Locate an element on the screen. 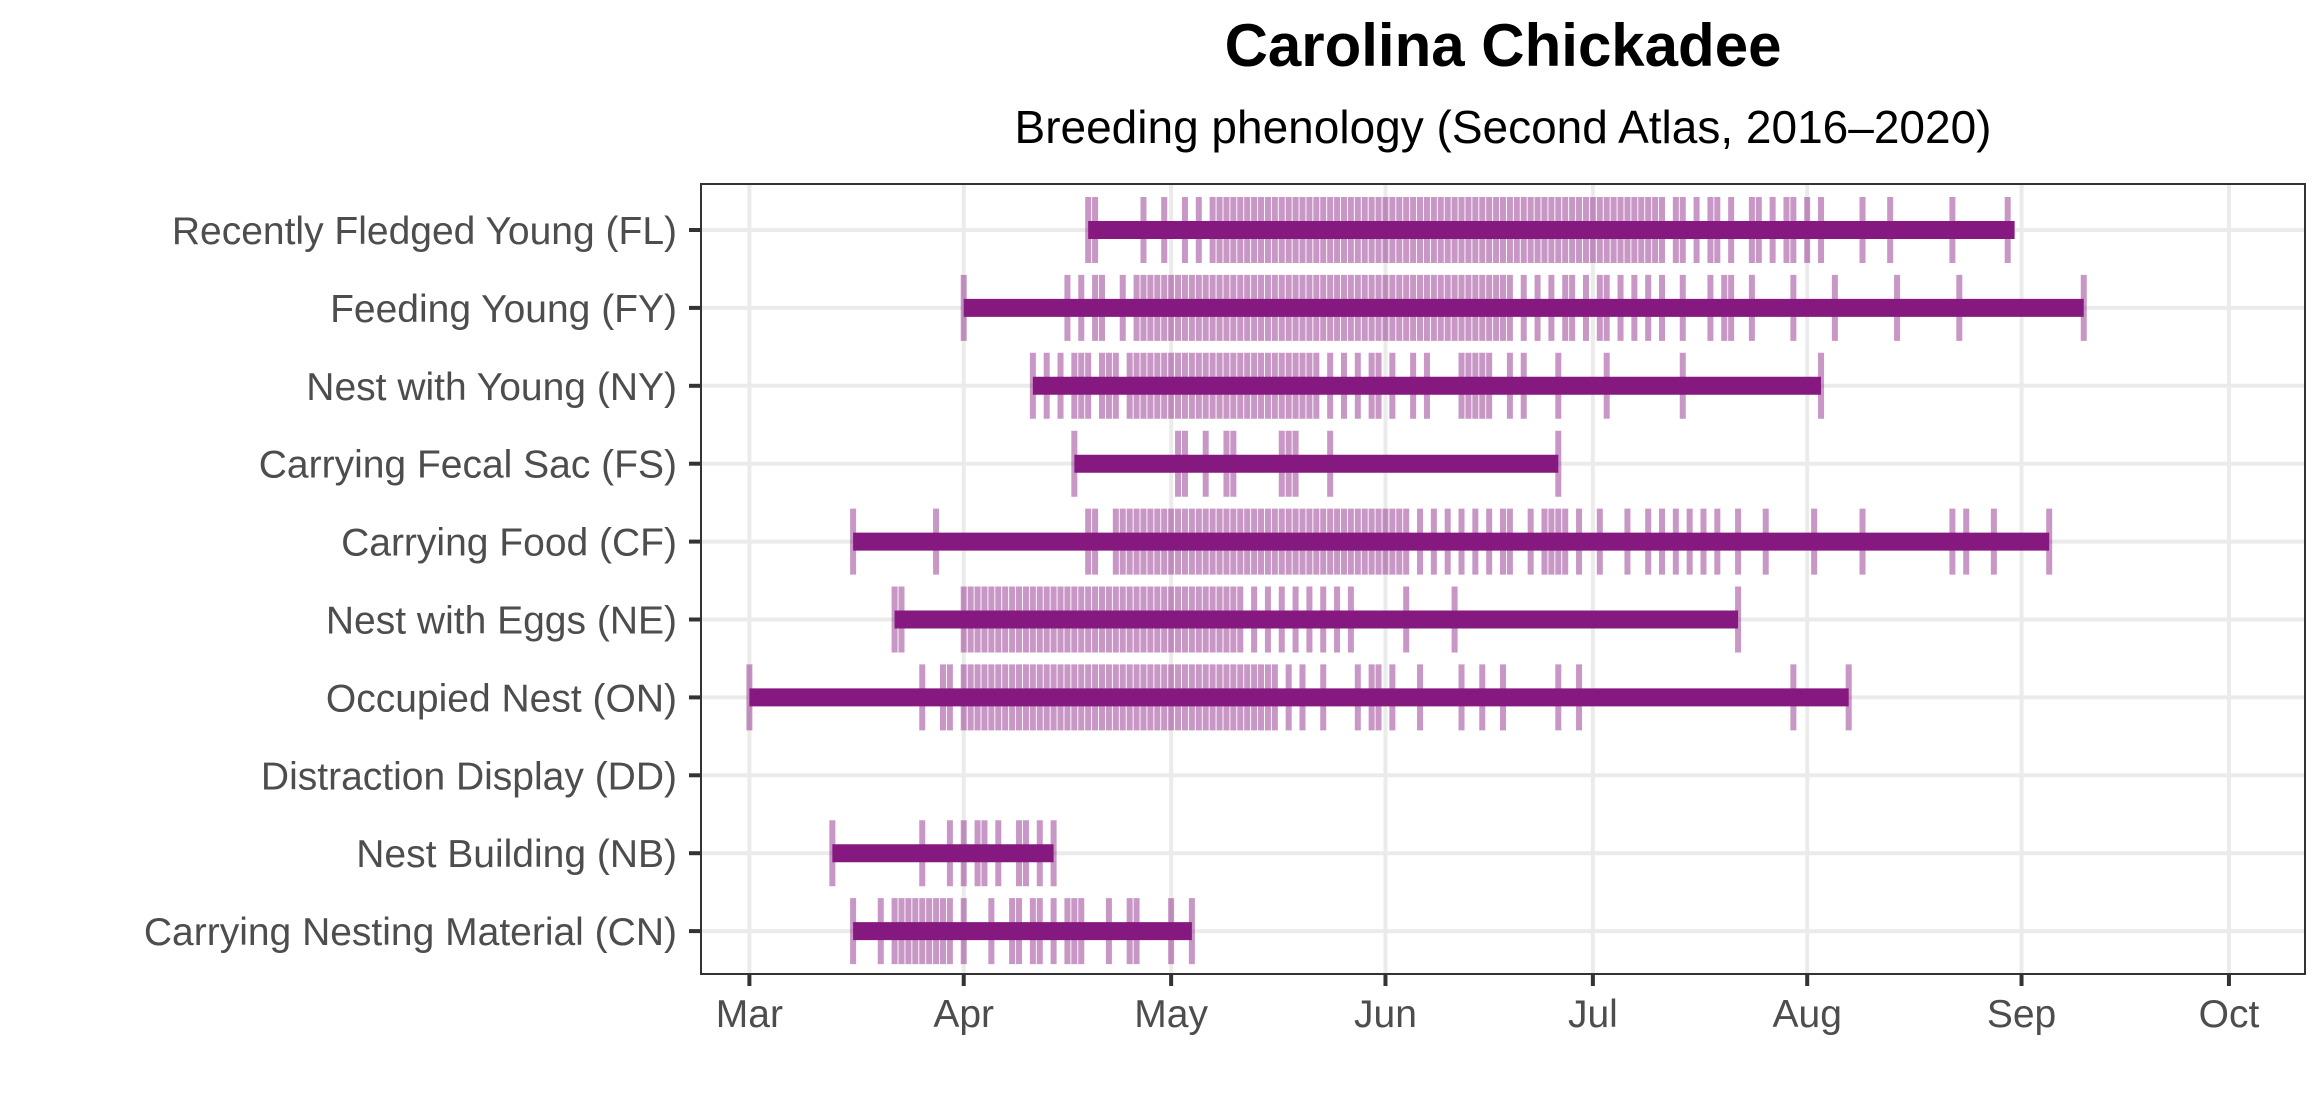  x-label-sep: Sep is located at coordinates (2021, 1014).